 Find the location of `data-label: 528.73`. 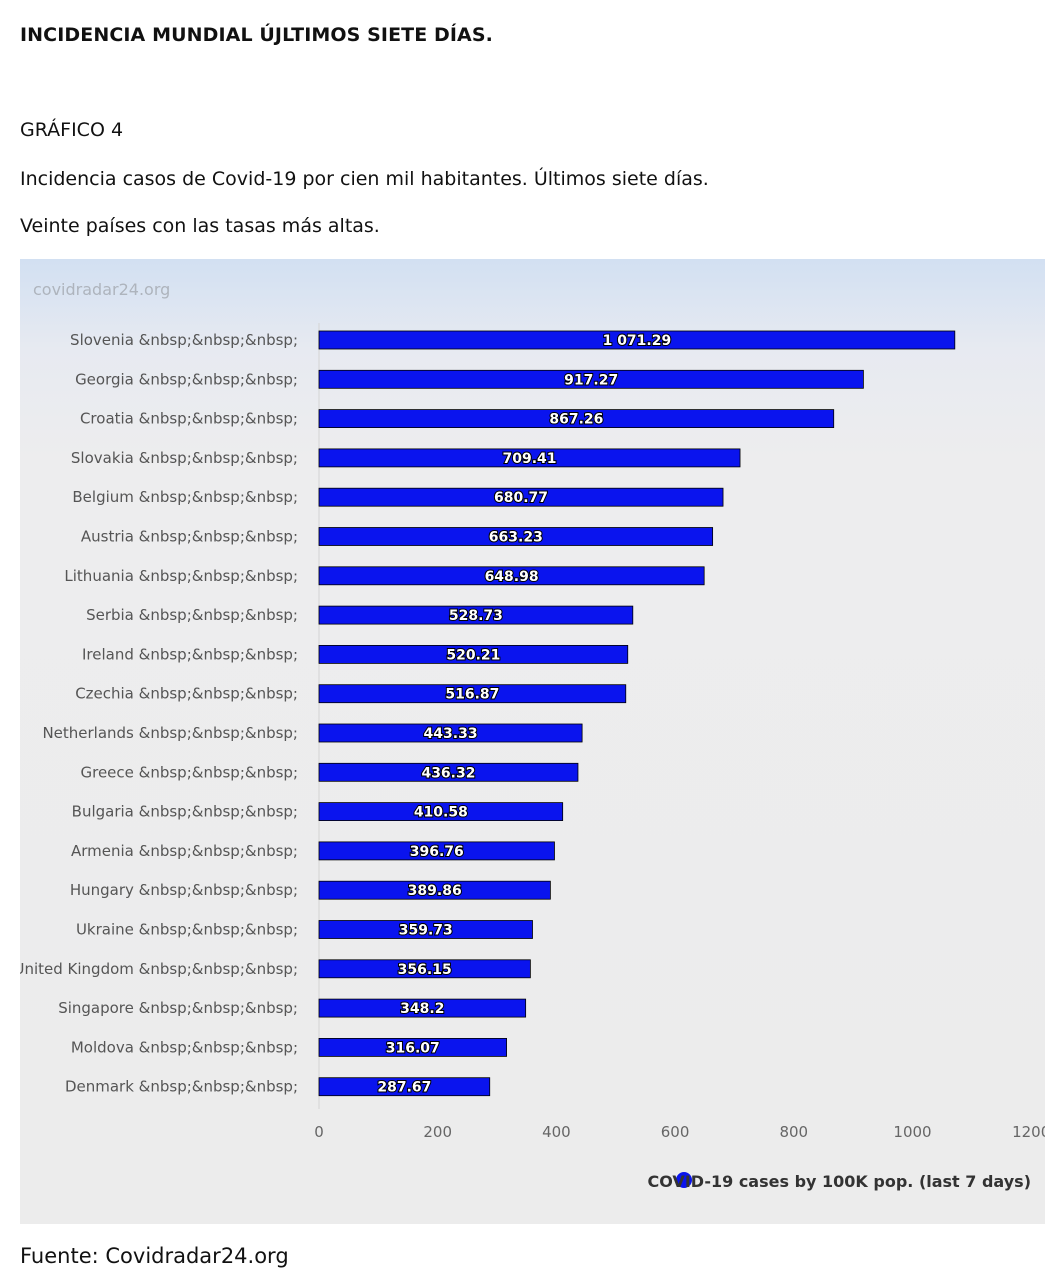

data-label: 528.73 is located at coordinates (476, 616).